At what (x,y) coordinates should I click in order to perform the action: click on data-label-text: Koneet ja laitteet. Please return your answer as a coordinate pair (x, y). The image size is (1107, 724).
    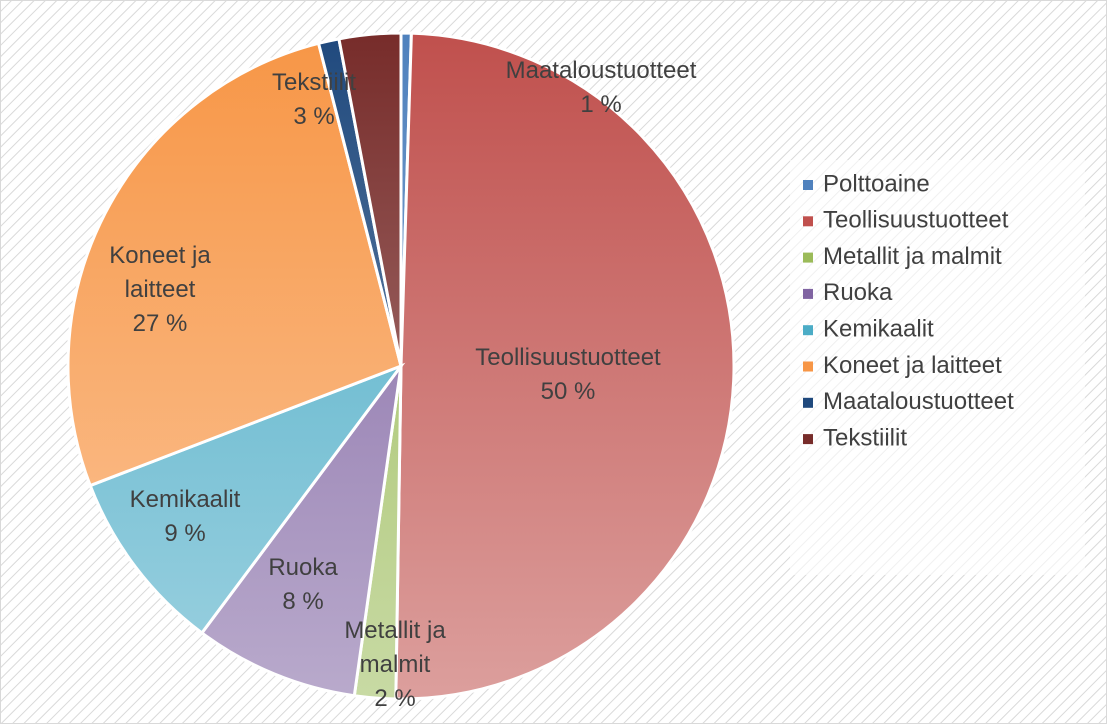
    Looking at the image, I should click on (160, 272).